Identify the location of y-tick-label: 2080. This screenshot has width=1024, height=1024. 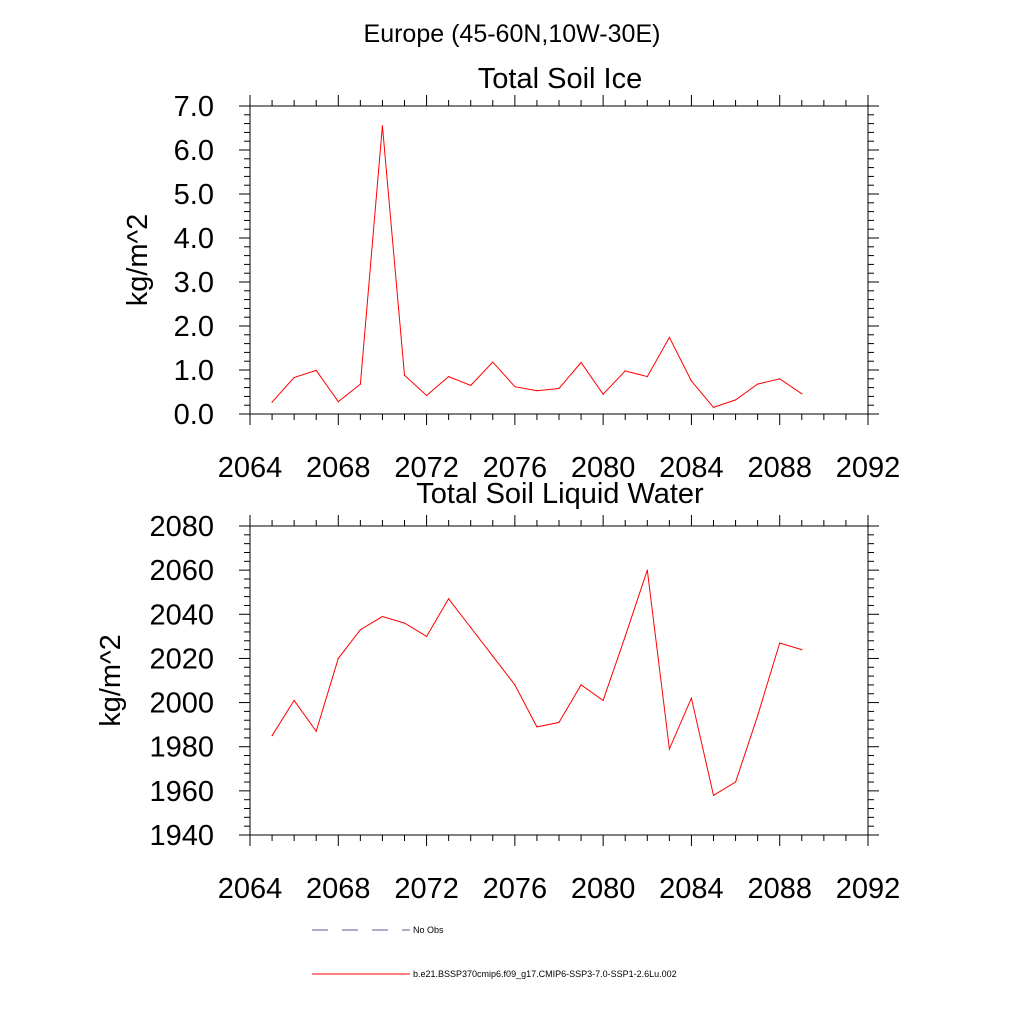
(181, 527).